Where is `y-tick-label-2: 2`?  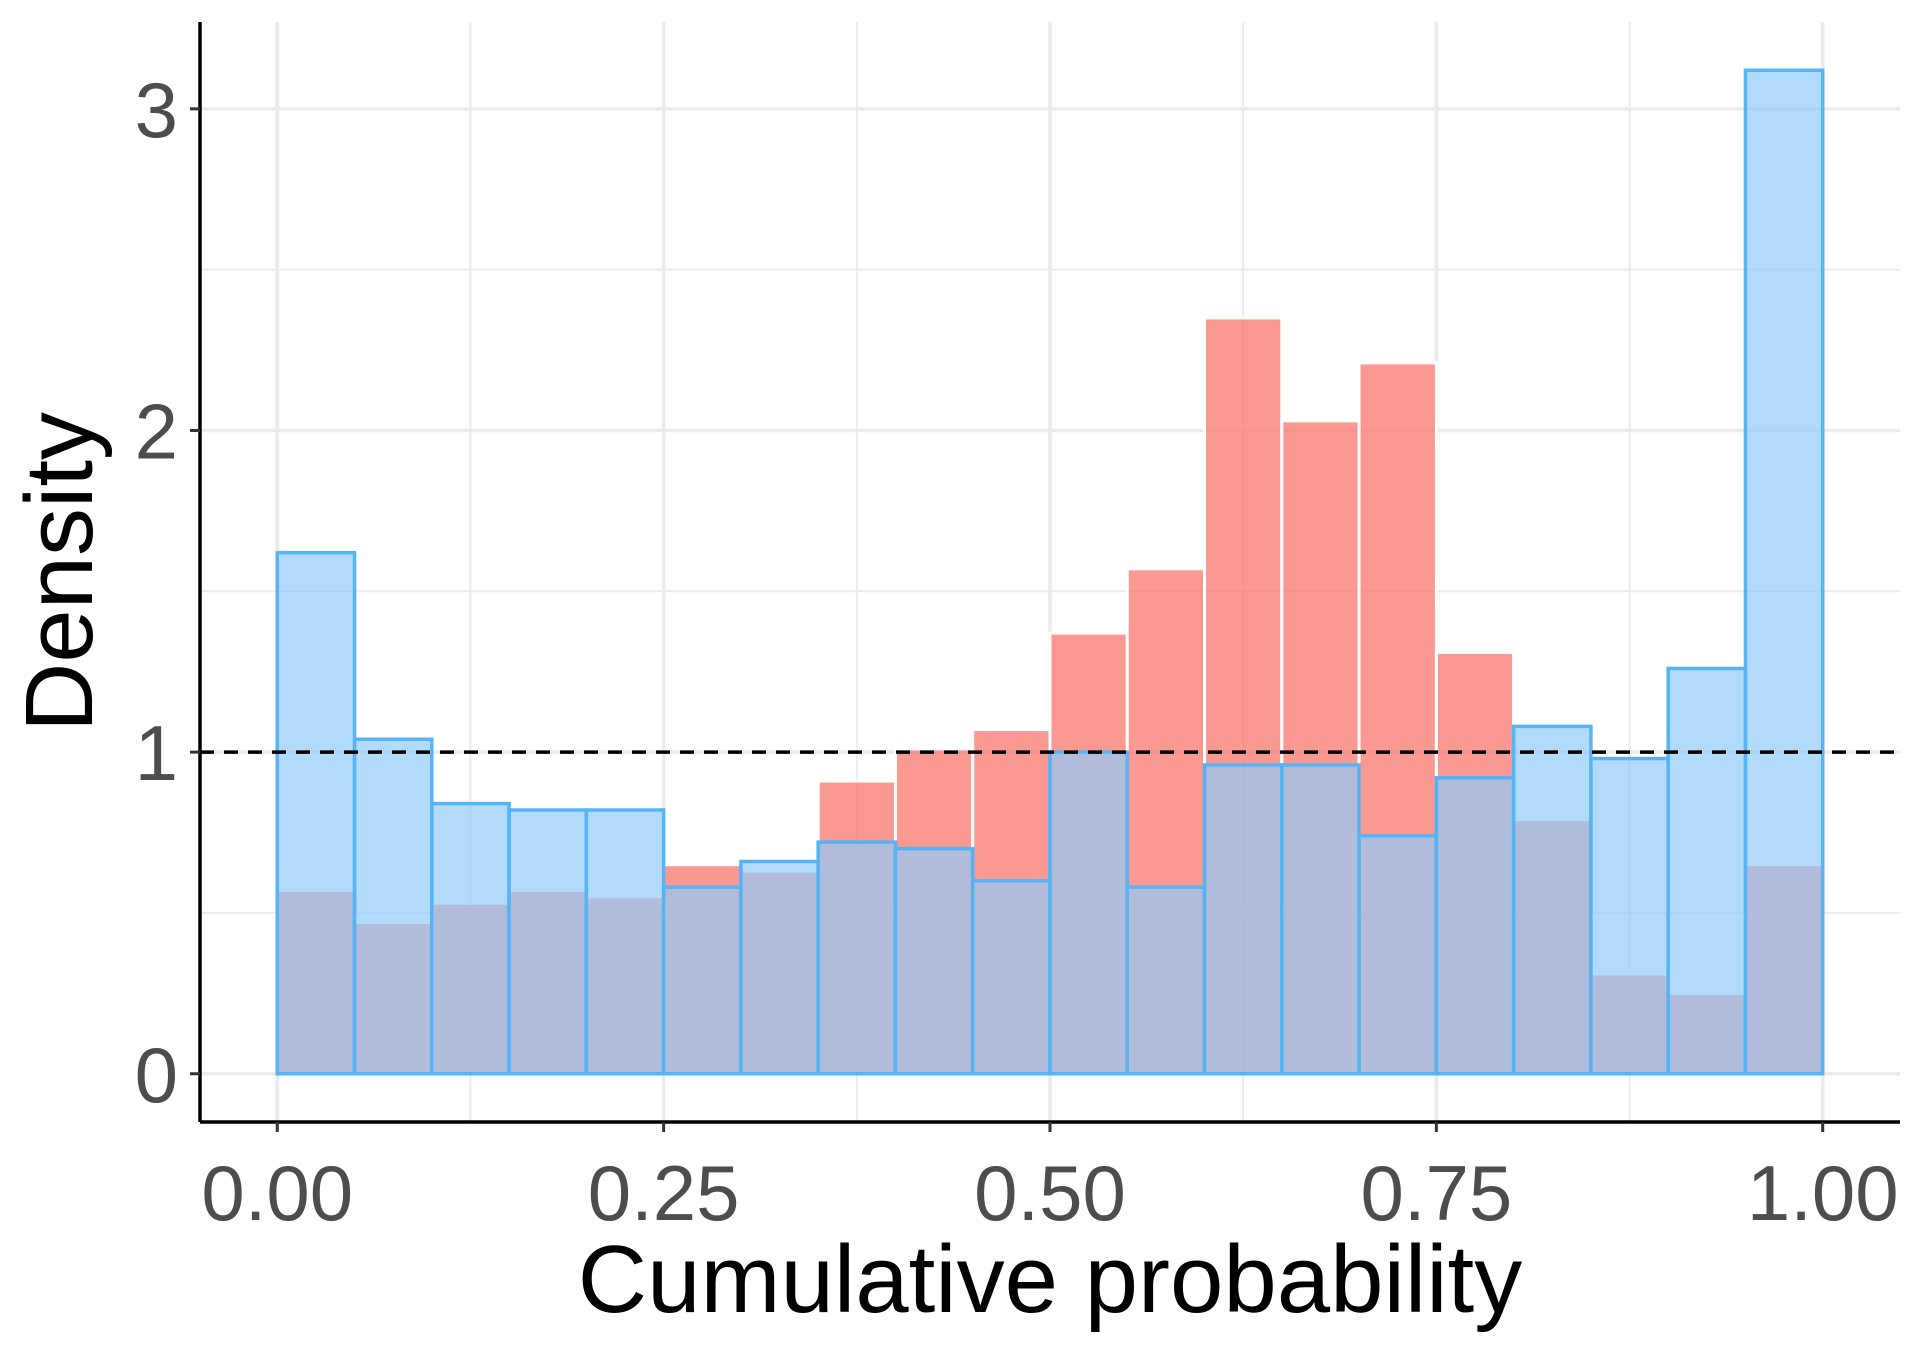 y-tick-label-2: 2 is located at coordinates (156, 431).